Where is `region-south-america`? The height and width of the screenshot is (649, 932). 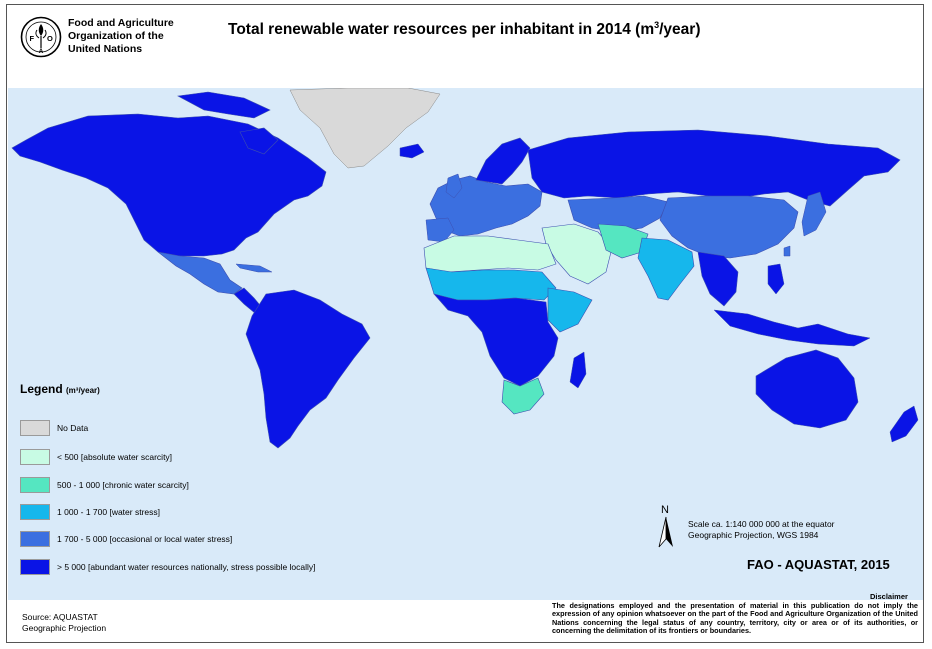 region-south-america is located at coordinates (308, 369).